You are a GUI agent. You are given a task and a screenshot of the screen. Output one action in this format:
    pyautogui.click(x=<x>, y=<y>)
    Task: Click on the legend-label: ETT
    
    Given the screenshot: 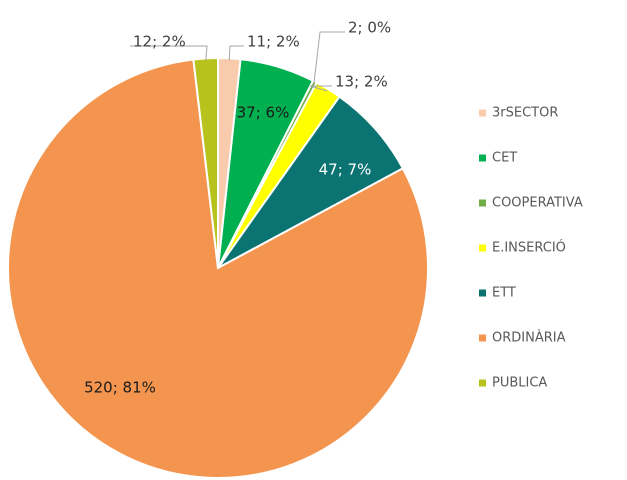 What is the action you would take?
    pyautogui.click(x=504, y=293)
    